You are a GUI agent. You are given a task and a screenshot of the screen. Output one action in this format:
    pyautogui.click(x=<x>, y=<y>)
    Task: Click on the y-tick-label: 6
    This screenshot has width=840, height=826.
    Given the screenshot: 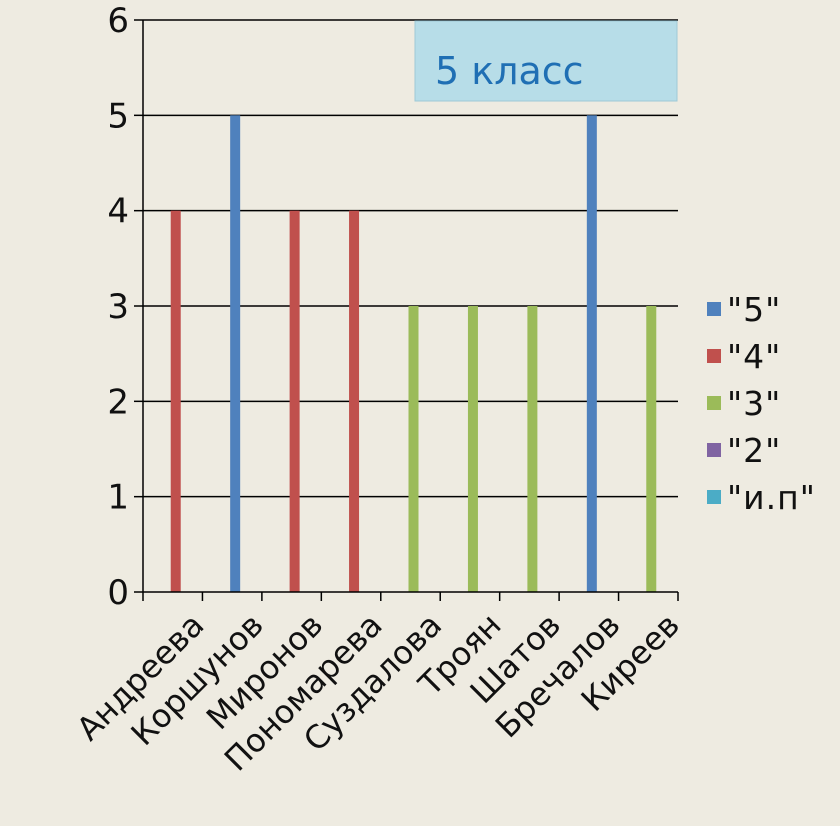 What is the action you would take?
    pyautogui.click(x=118, y=21)
    